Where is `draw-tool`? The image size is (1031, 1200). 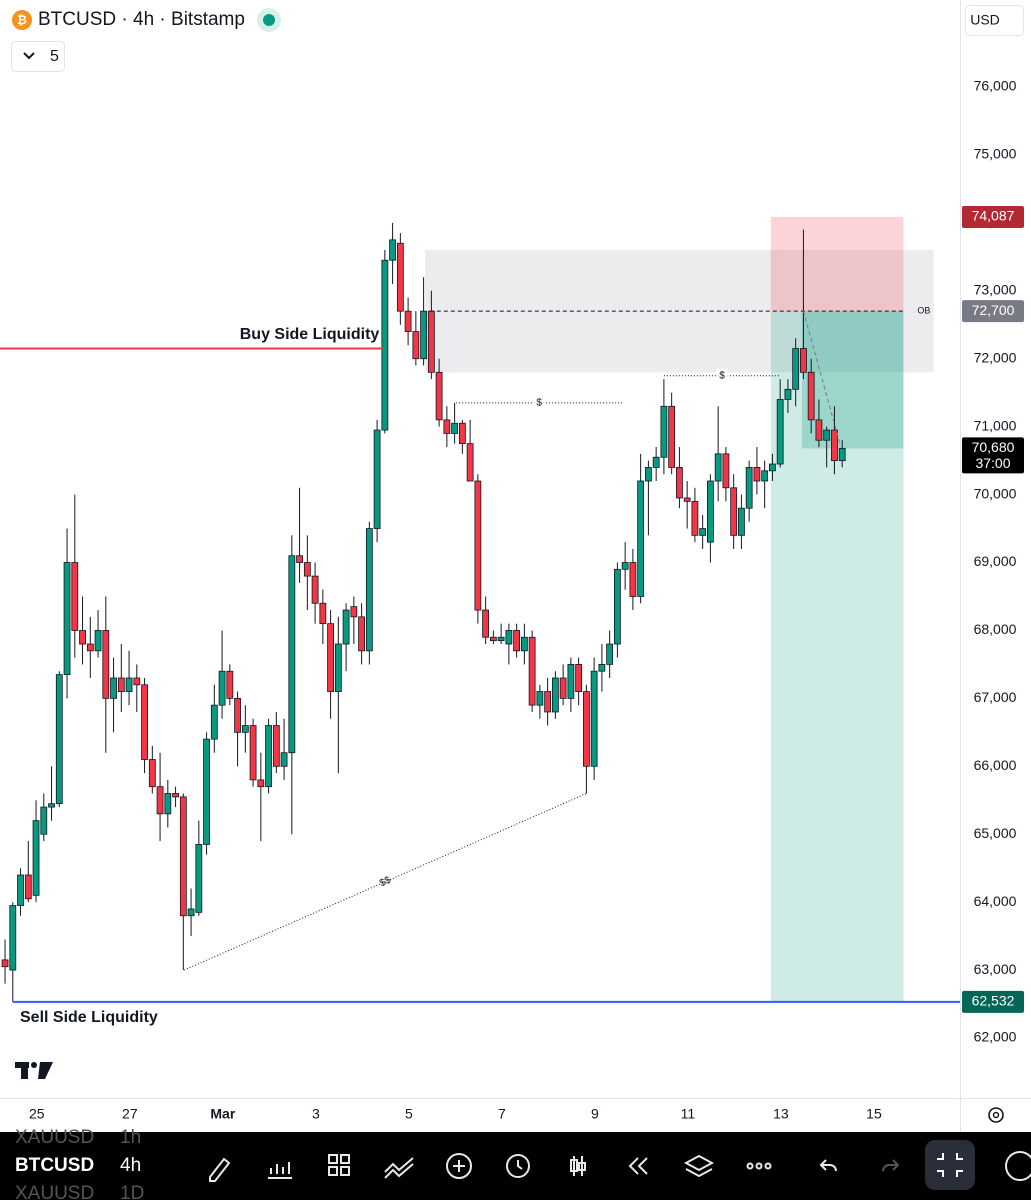
draw-tool is located at coordinates (220, 1169).